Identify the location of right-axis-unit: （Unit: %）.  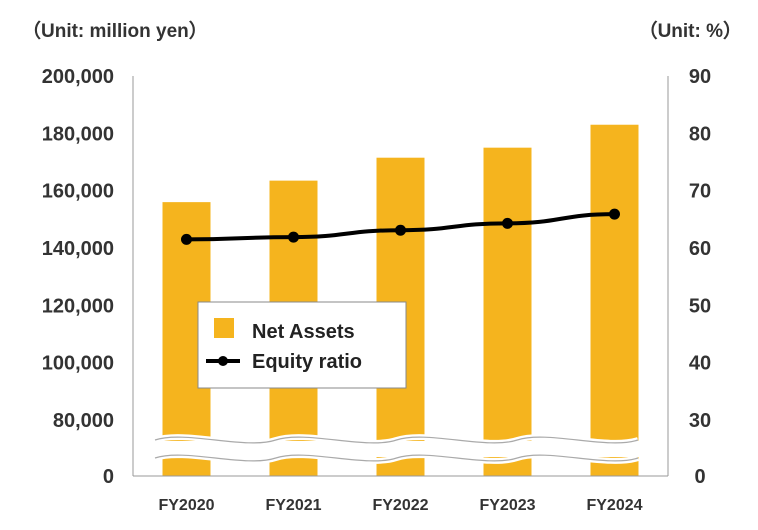
(690, 30).